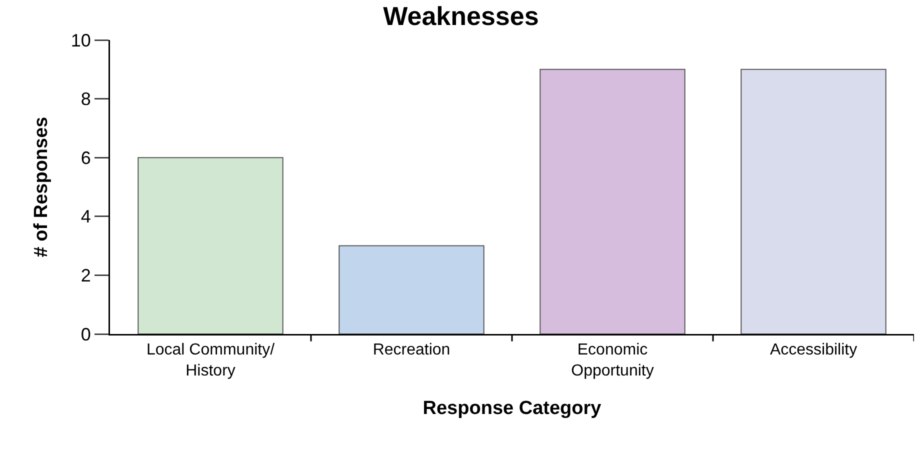 The image size is (922, 454). I want to click on chart-title: Weaknesses, so click(461, 16).